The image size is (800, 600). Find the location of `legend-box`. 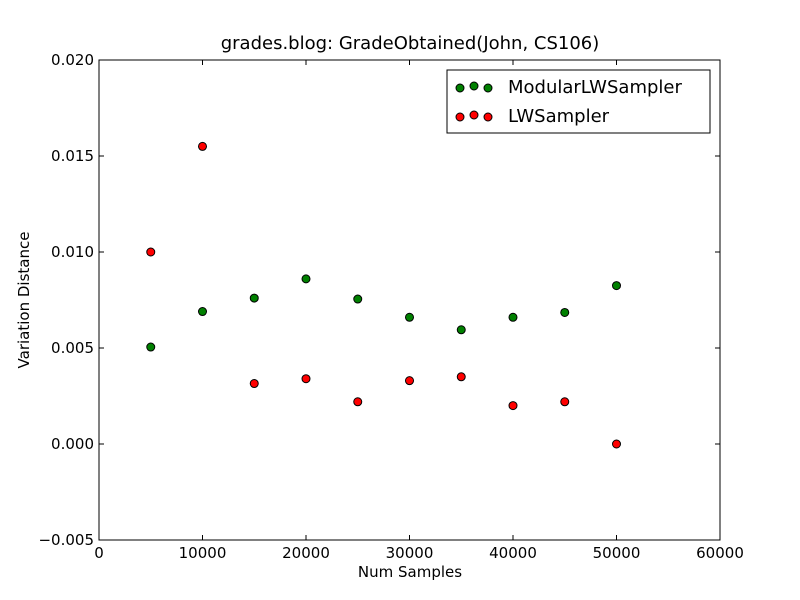

legend-box is located at coordinates (578, 101).